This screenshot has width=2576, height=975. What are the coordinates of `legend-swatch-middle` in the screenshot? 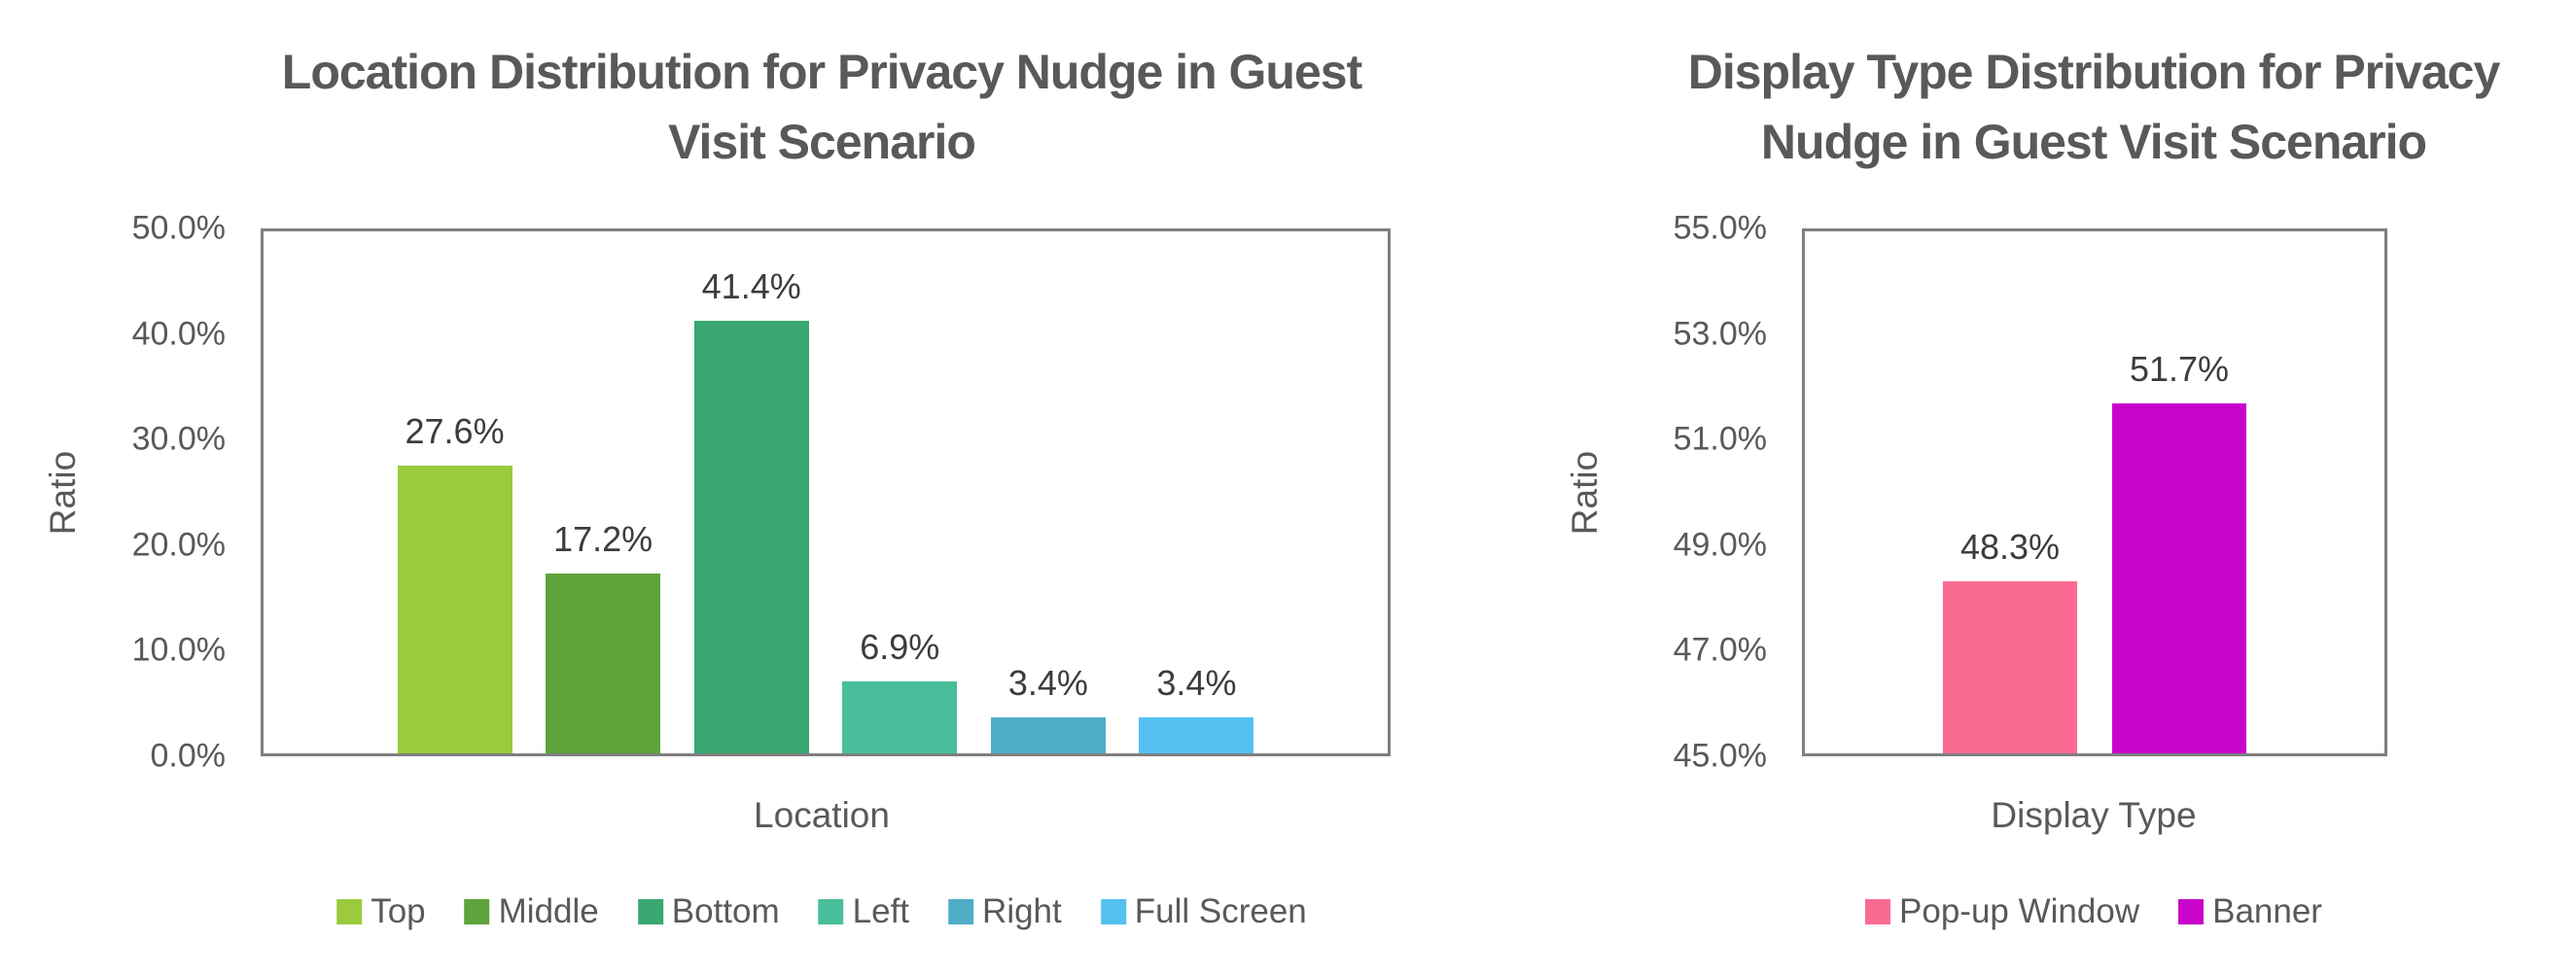 It's located at (477, 911).